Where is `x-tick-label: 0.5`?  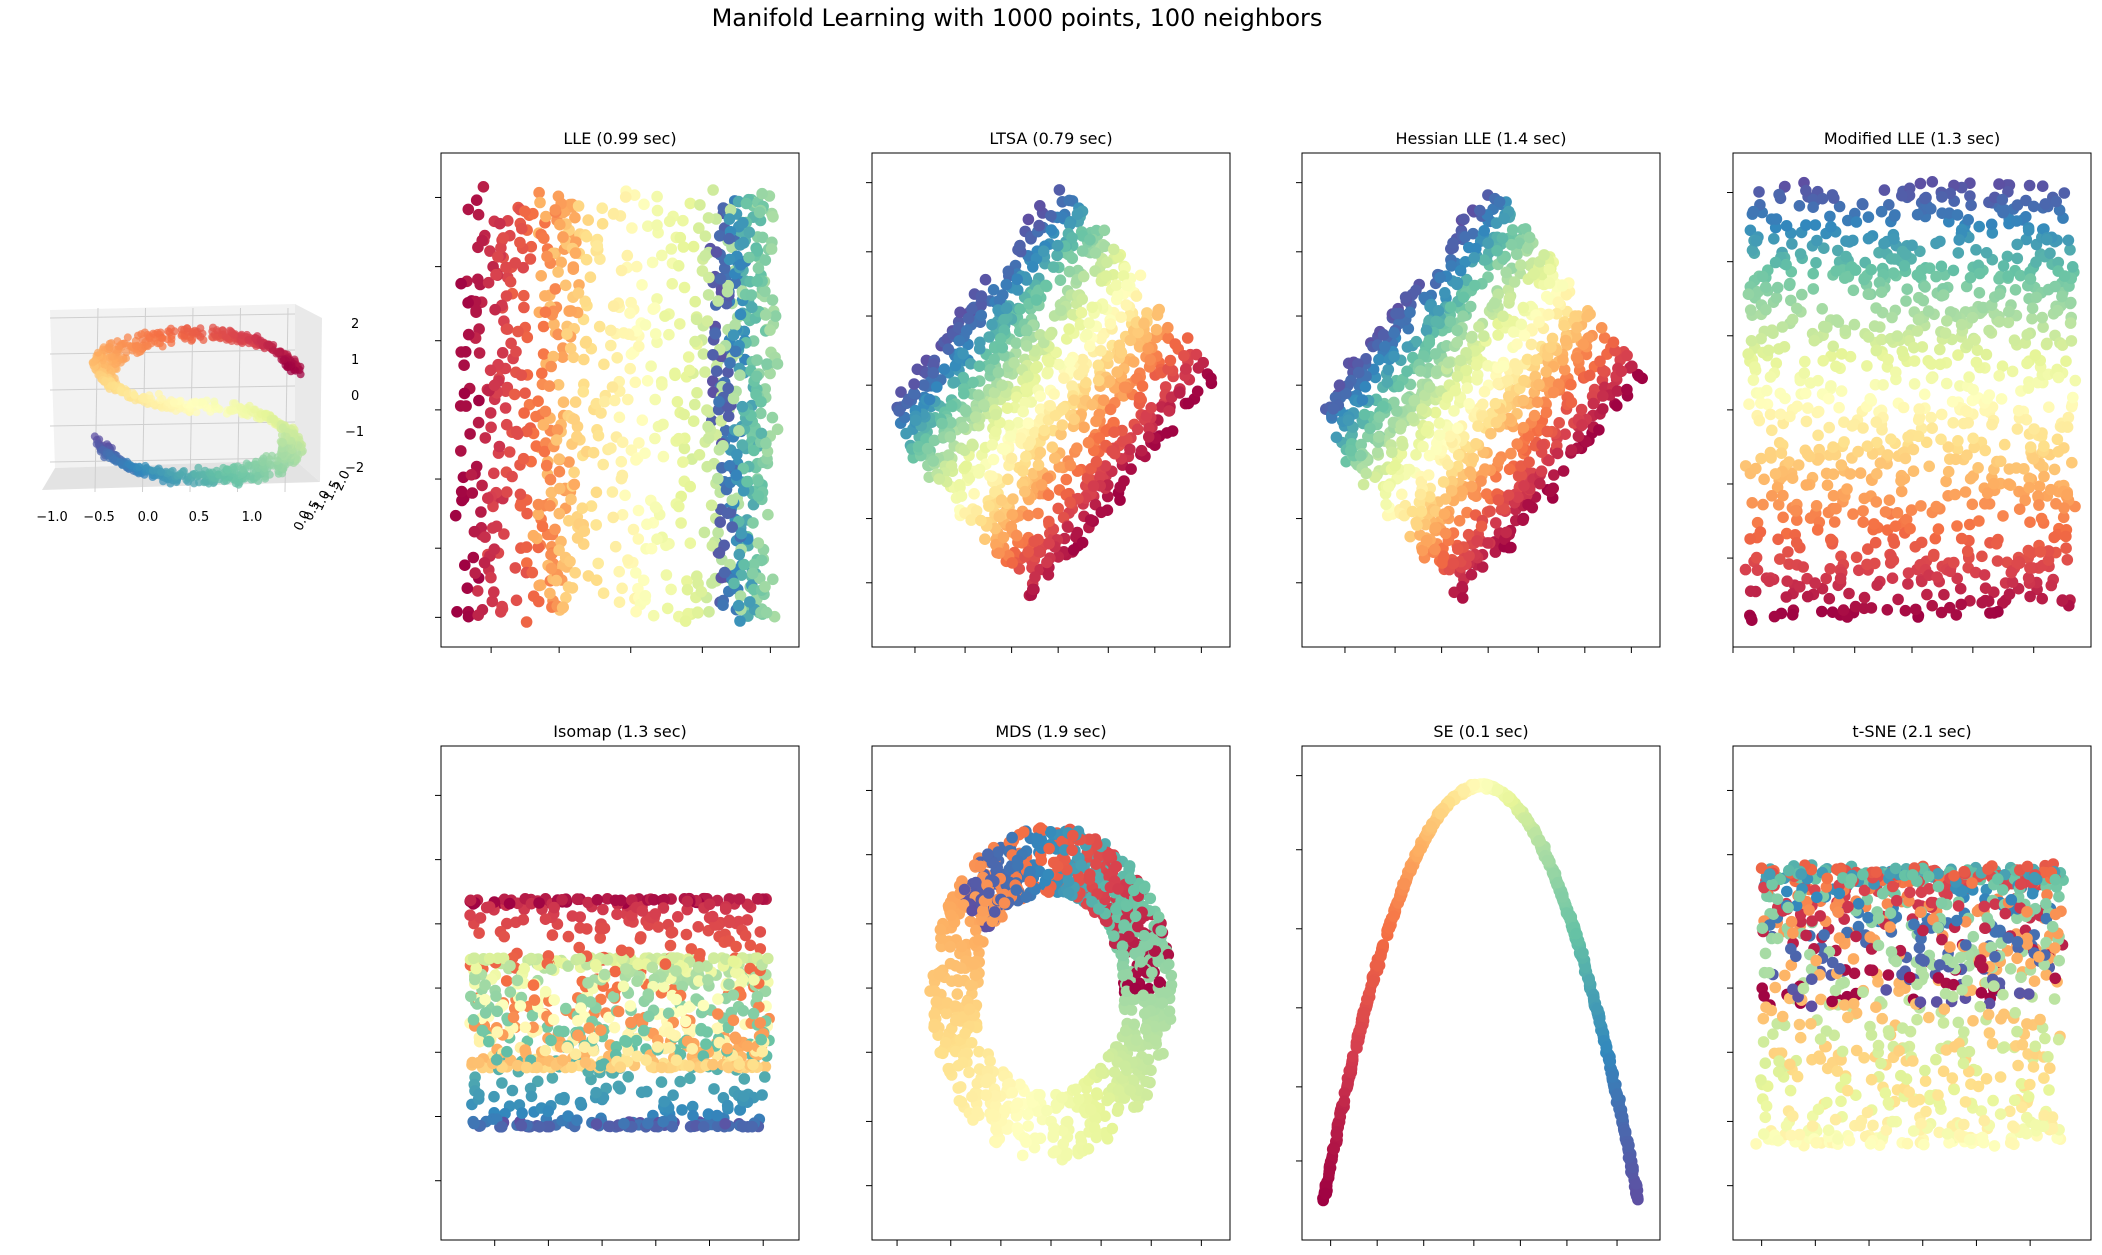 x-tick-label: 0.5 is located at coordinates (199, 517).